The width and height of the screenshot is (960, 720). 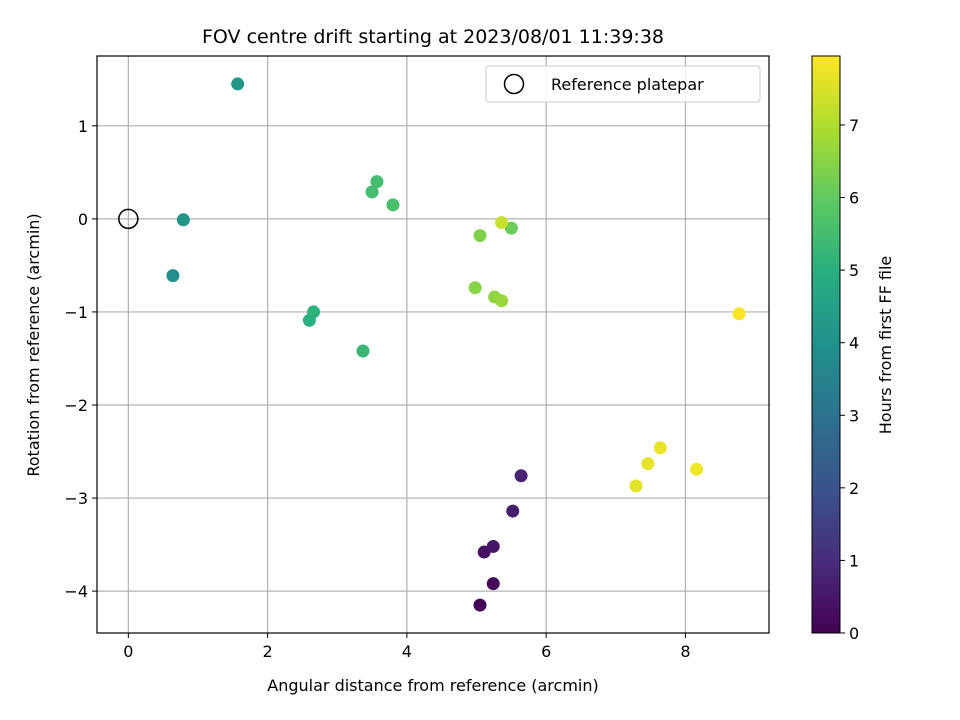 I want to click on colorbar-gradient, so click(x=826, y=344).